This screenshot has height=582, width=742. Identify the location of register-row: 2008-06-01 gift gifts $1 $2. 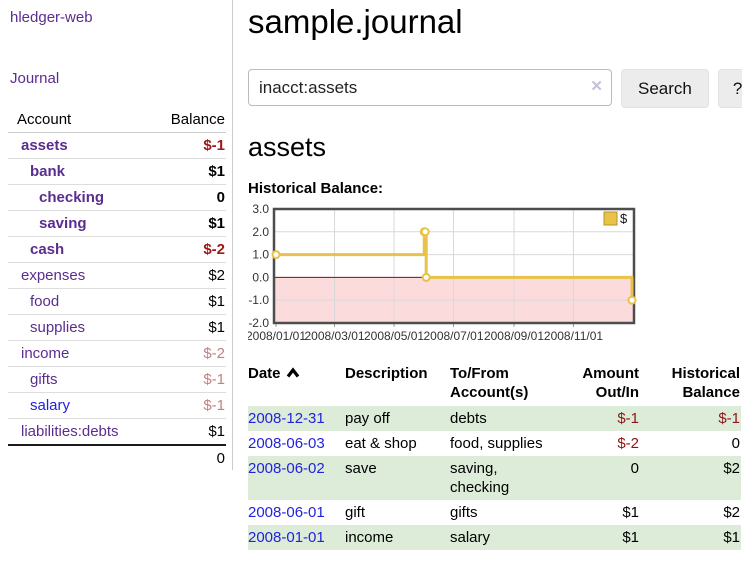
(494, 512).